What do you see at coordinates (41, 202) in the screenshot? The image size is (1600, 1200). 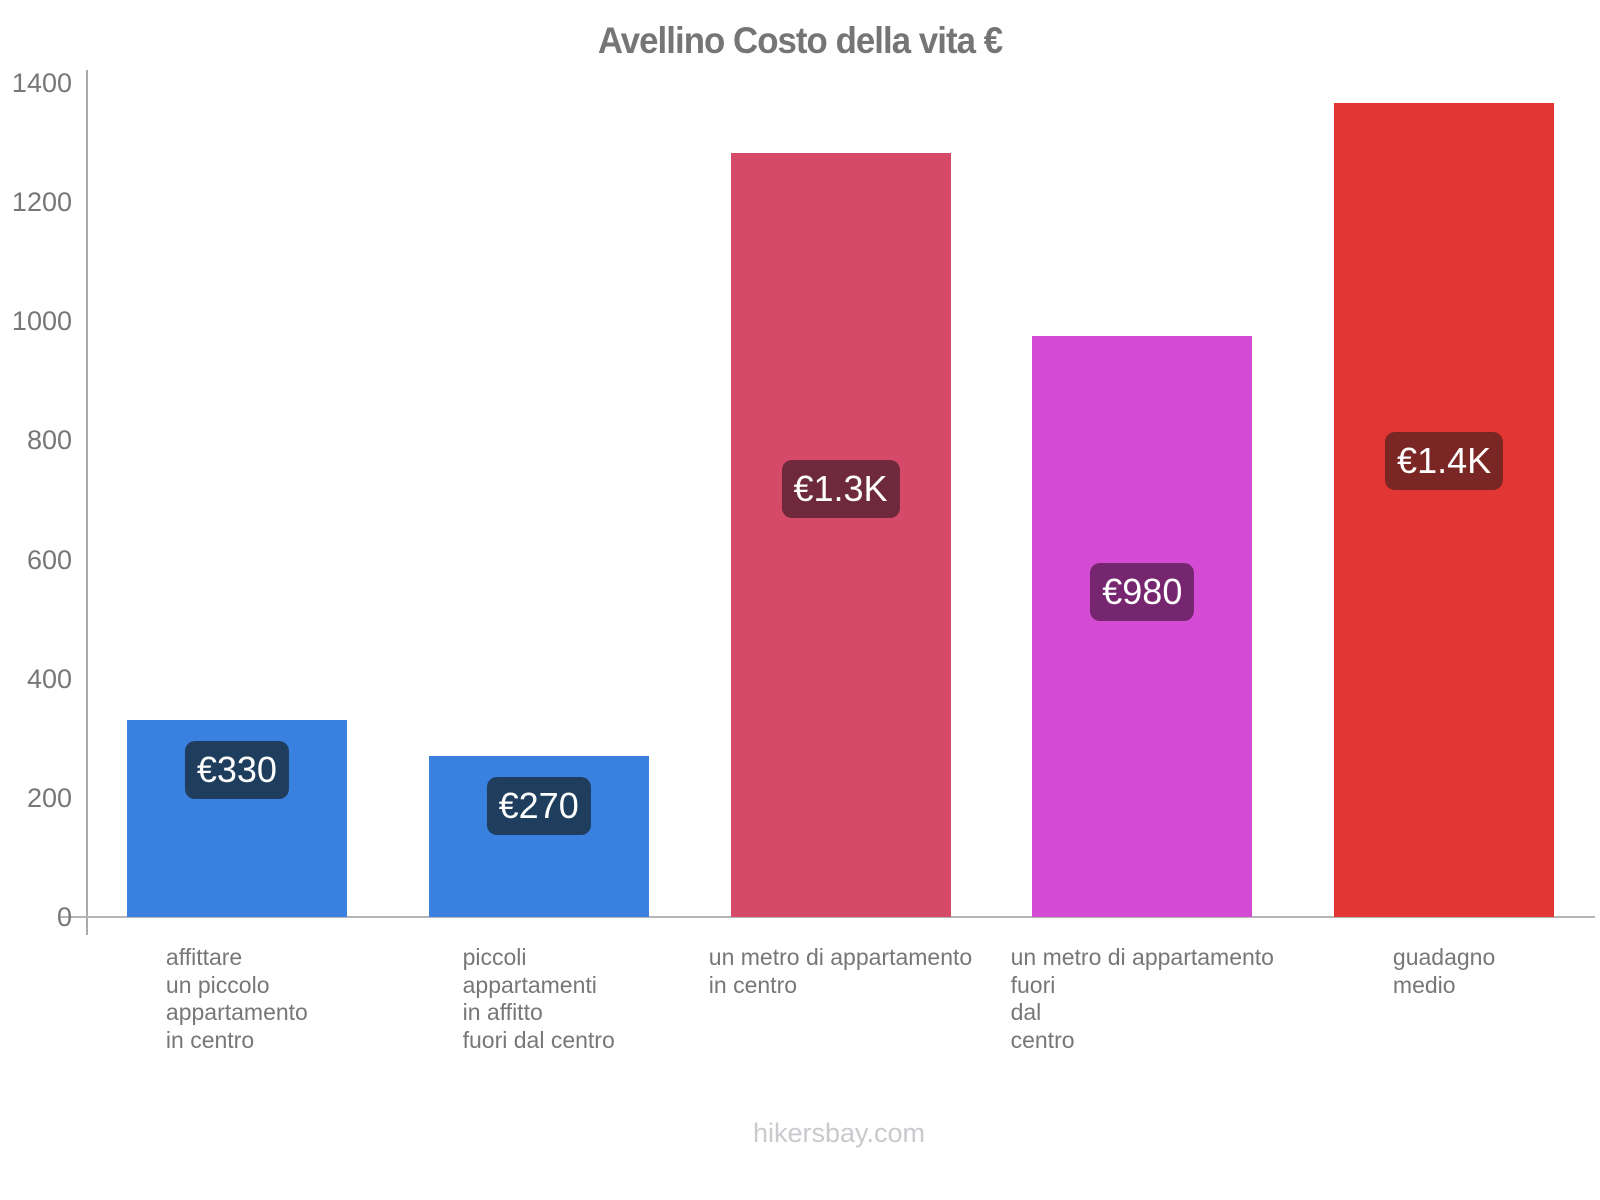 I see `y-tick-label: 1200` at bounding box center [41, 202].